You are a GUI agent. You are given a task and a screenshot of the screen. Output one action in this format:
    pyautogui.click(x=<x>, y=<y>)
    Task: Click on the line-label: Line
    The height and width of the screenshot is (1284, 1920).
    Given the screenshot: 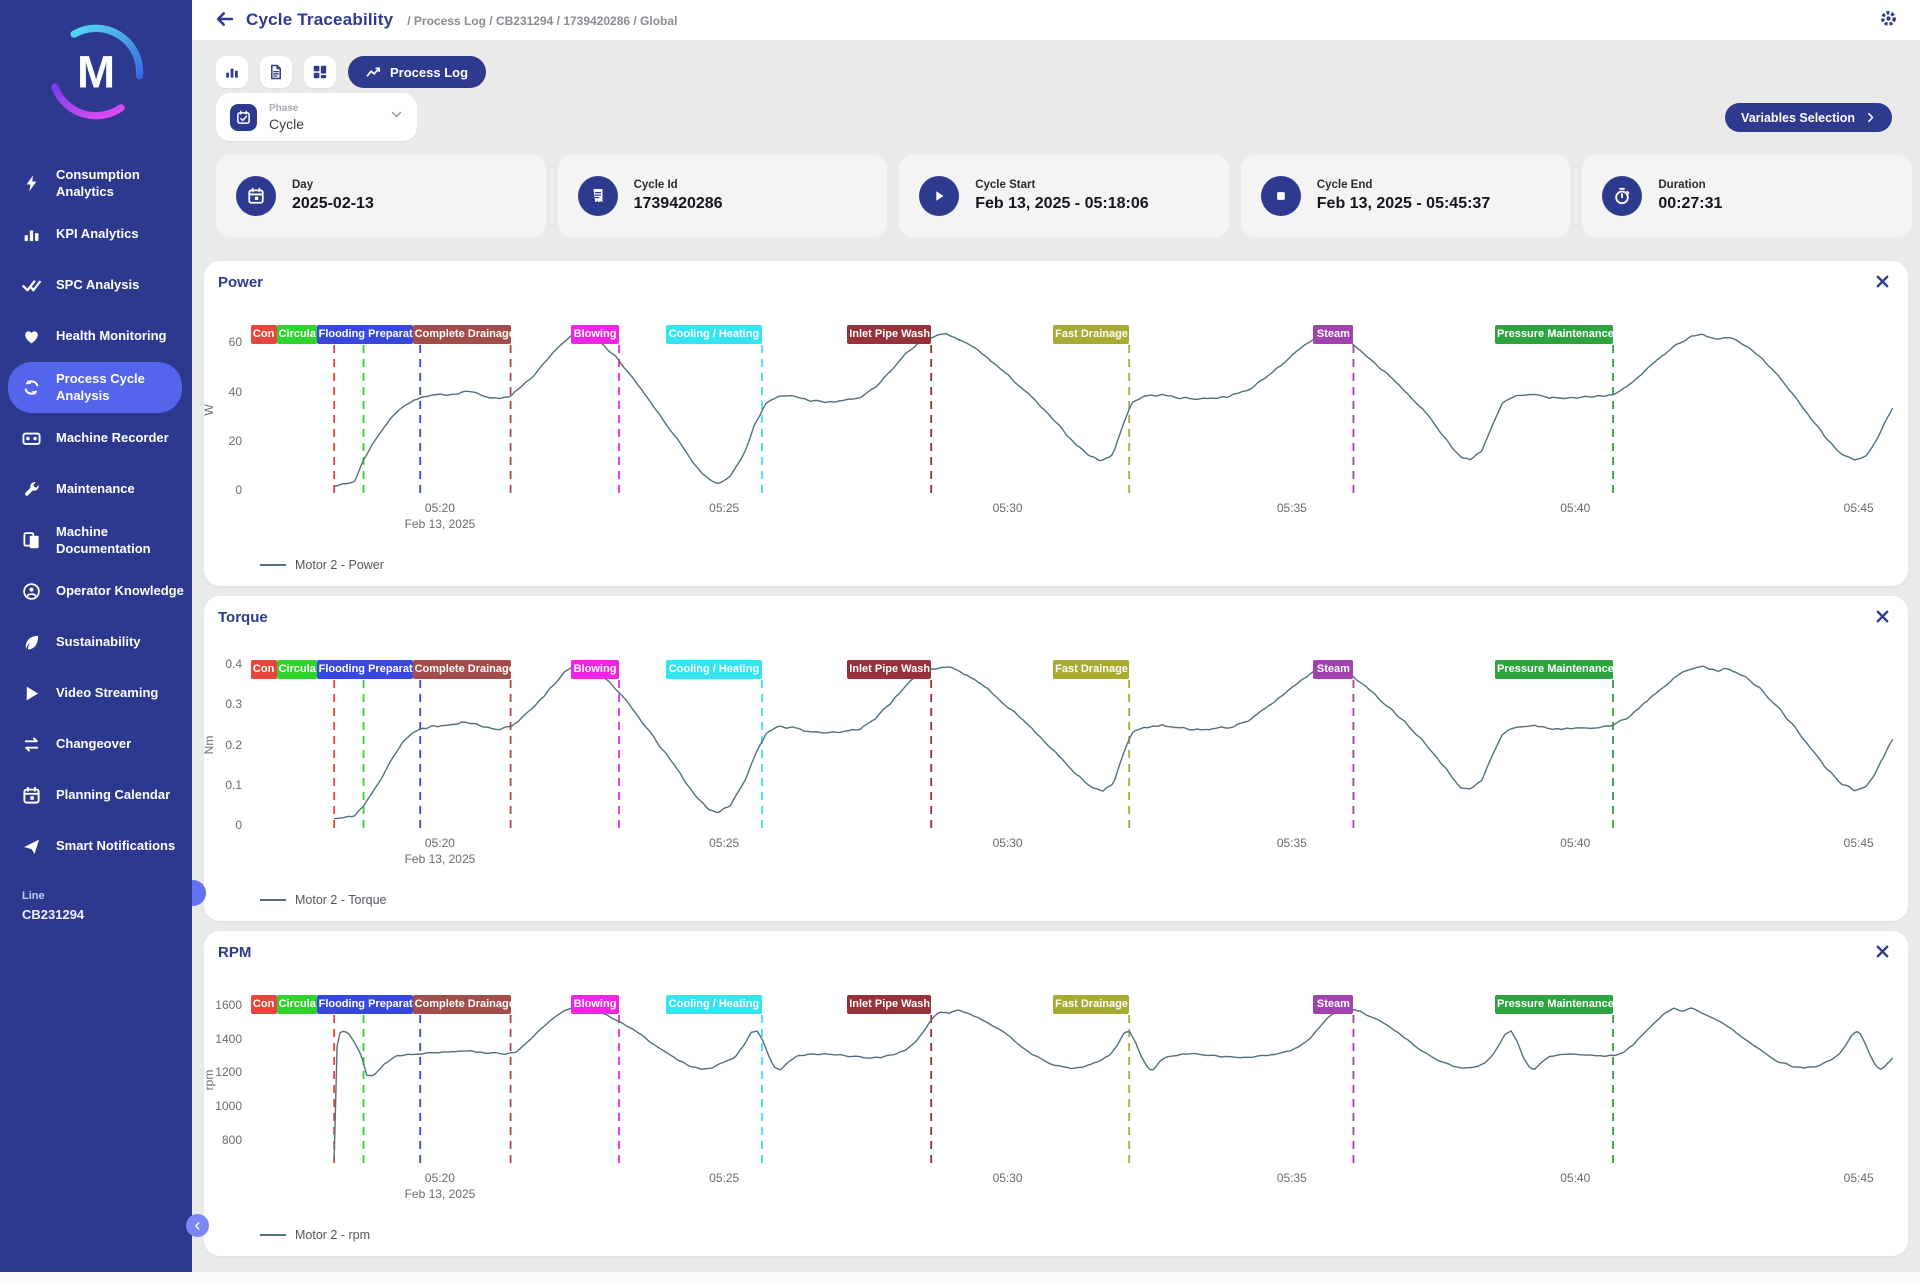 What is the action you would take?
    pyautogui.click(x=33, y=896)
    